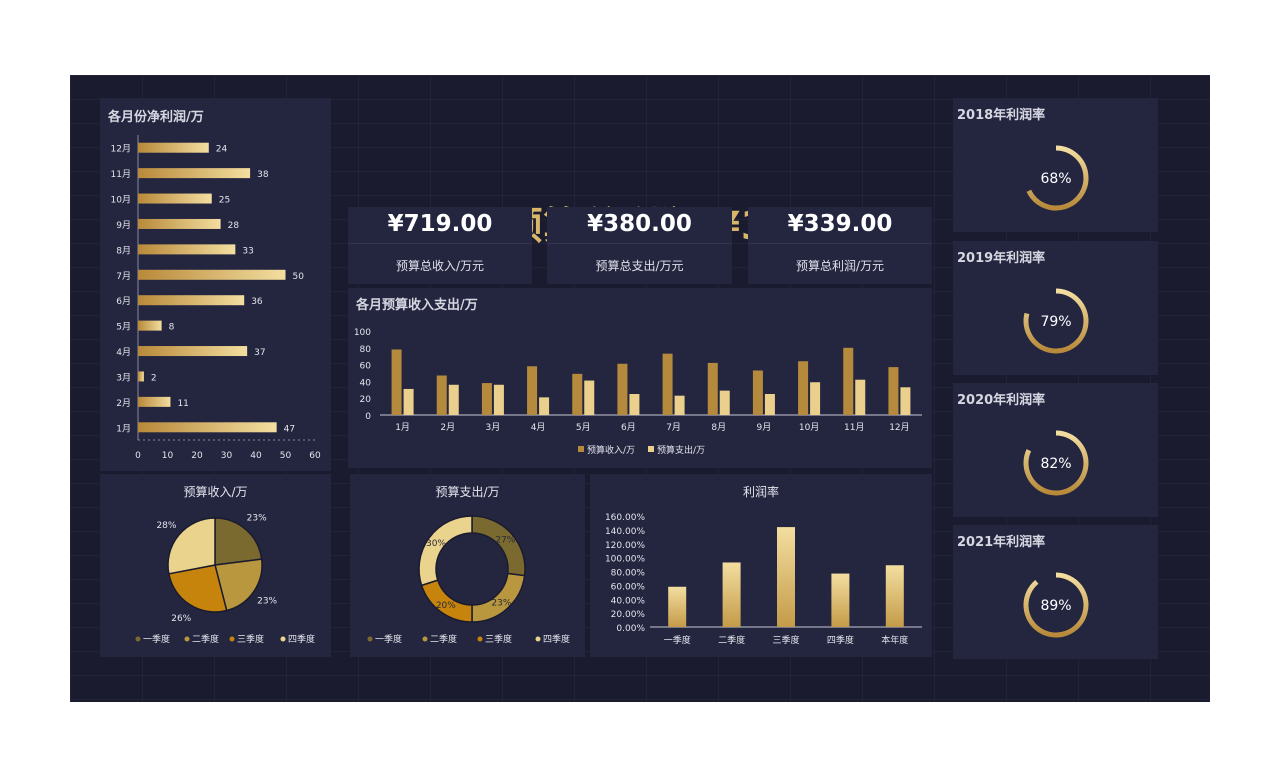  I want to click on income-pie-chart: 23% 23% 26% 28% 一季度 二季度 三季度 四季度, so click(225, 579).